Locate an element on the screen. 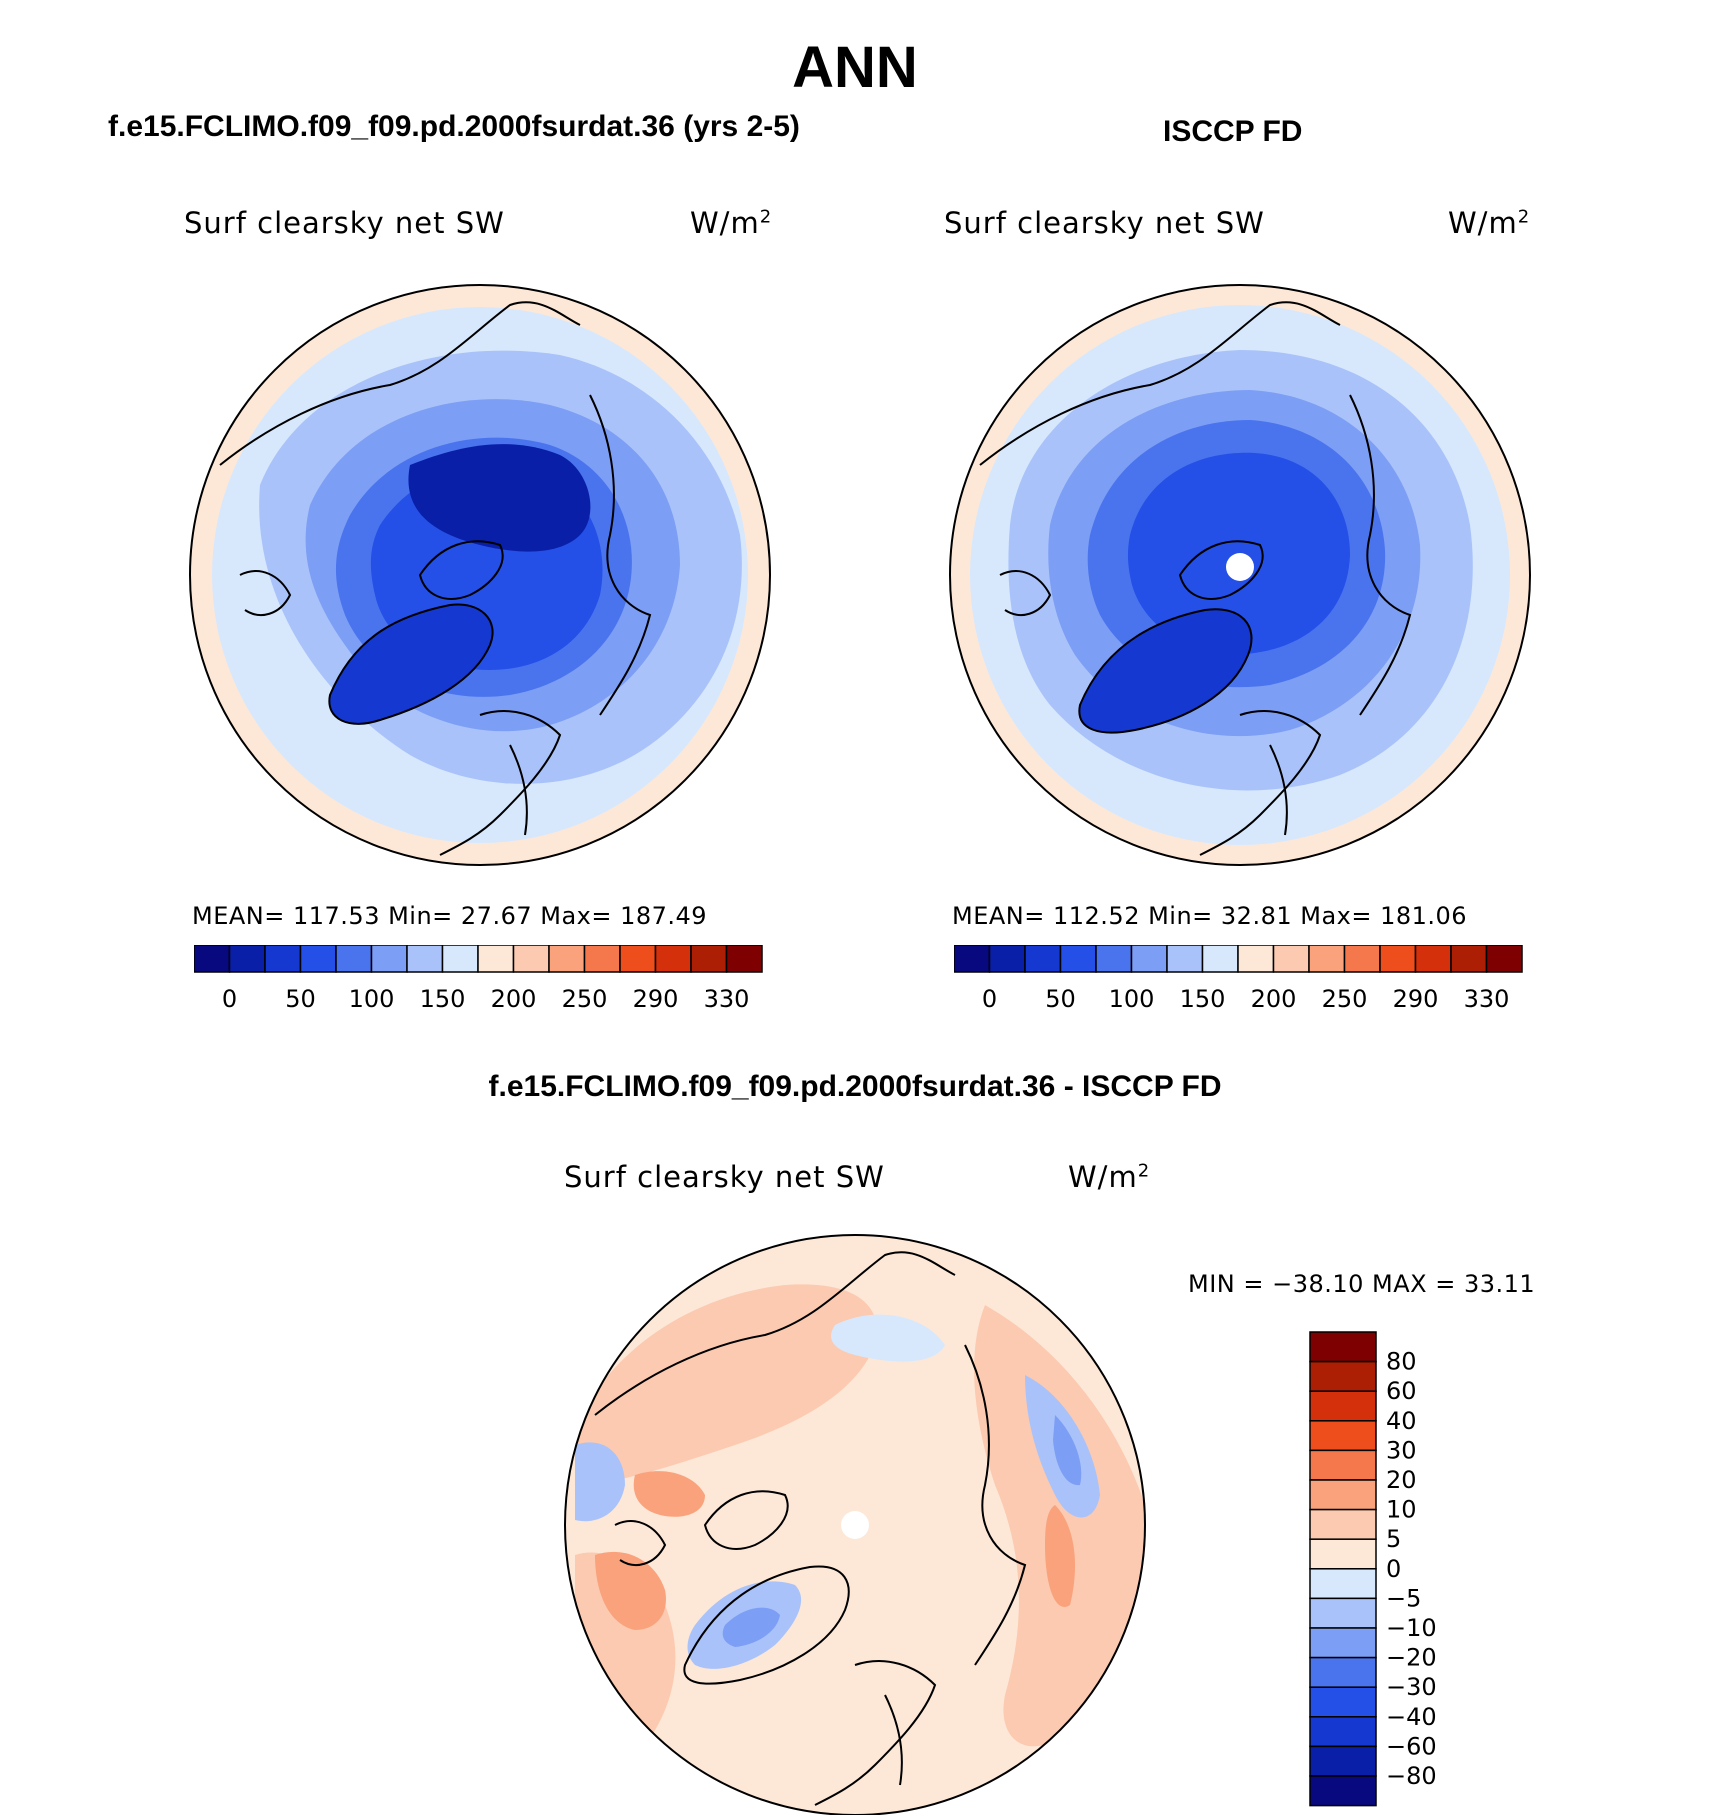 Image resolution: width=1710 pixels, height=1816 pixels. panel-2-units: W/m2 is located at coordinates (1489, 223).